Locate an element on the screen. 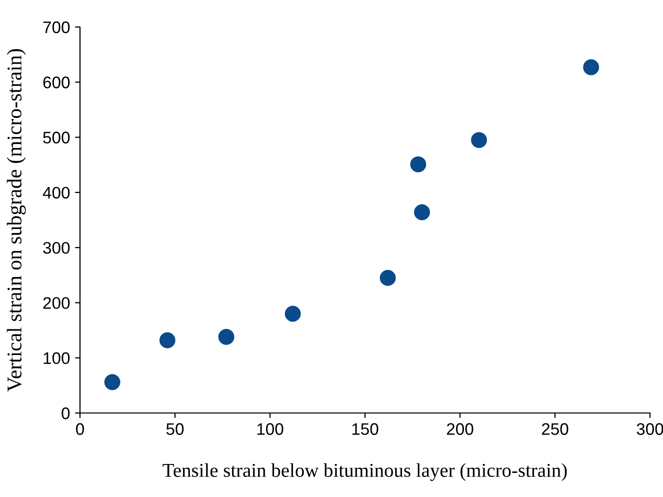  y-tick-label: 700 is located at coordinates (56, 27).